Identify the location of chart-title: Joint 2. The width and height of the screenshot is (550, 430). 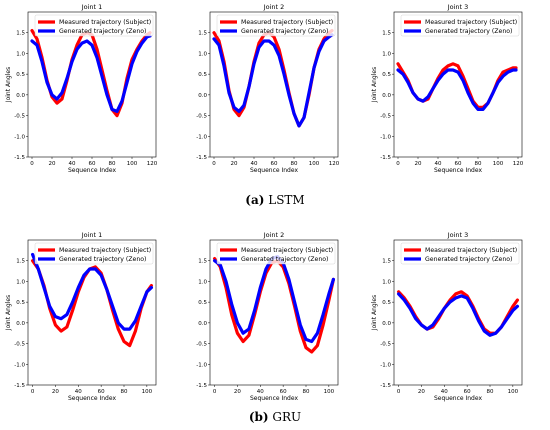
(274, 235).